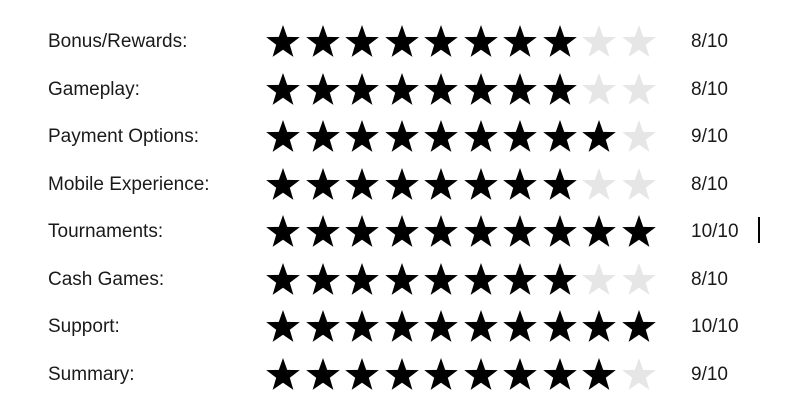  Describe the element at coordinates (106, 231) in the screenshot. I see `rating-label: Tournaments:` at that location.